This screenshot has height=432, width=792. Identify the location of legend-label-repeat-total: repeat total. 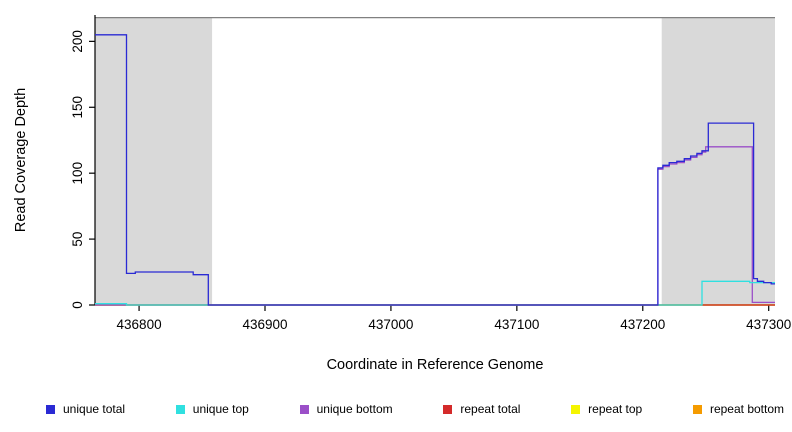
(490, 409).